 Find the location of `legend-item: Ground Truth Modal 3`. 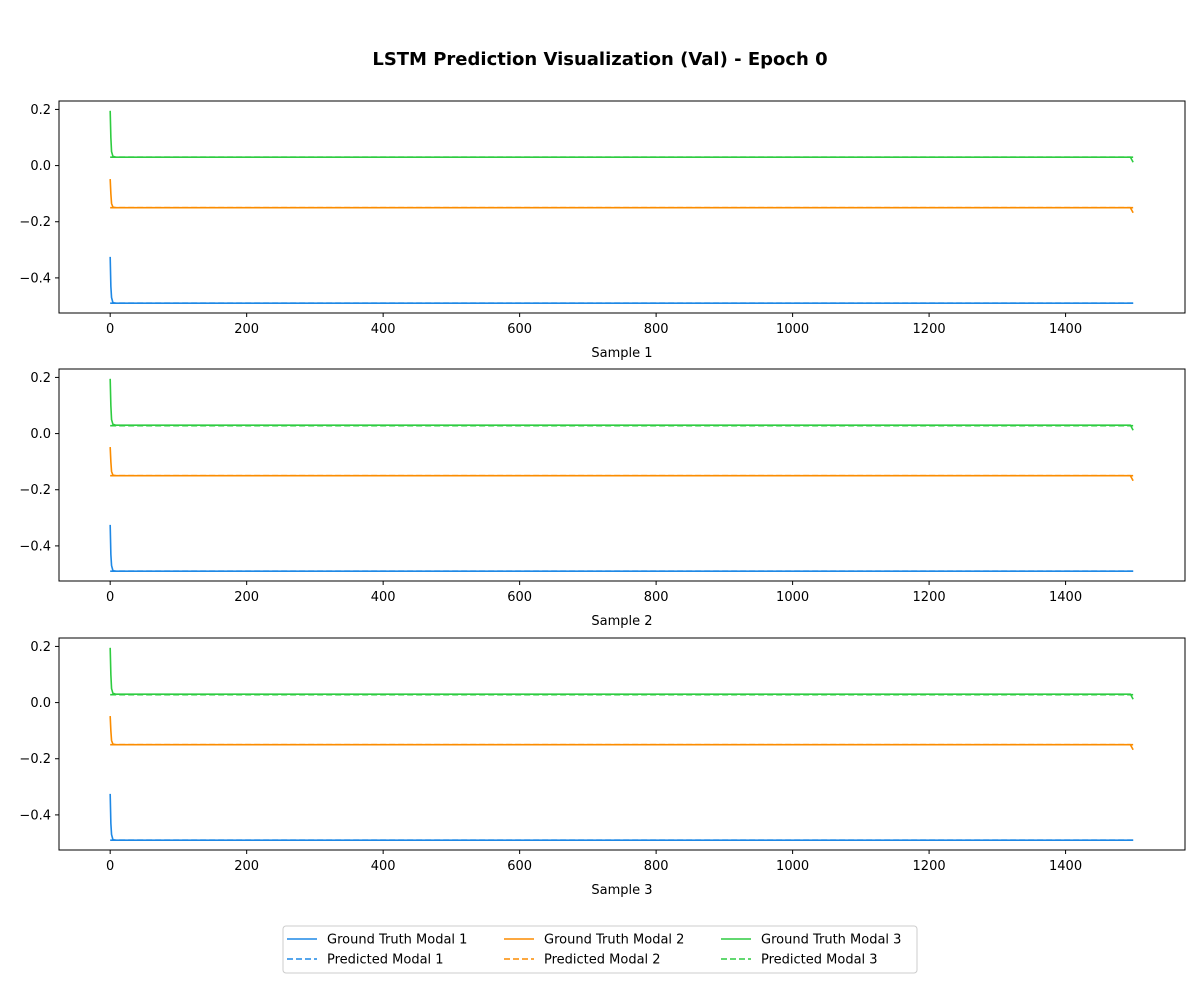

legend-item: Ground Truth Modal 3 is located at coordinates (811, 940).